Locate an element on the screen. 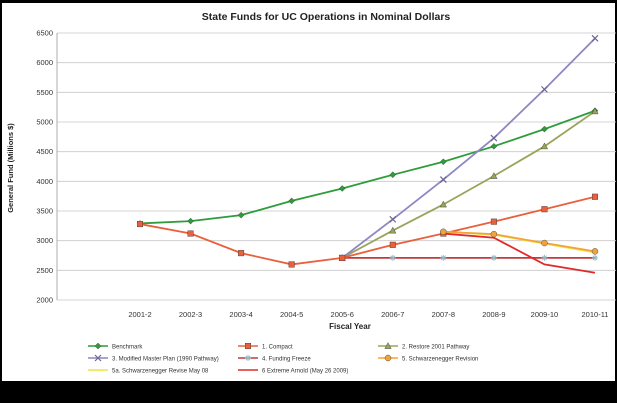 The height and width of the screenshot is (403, 617). x-tick-label: 2001-2 is located at coordinates (139, 314).